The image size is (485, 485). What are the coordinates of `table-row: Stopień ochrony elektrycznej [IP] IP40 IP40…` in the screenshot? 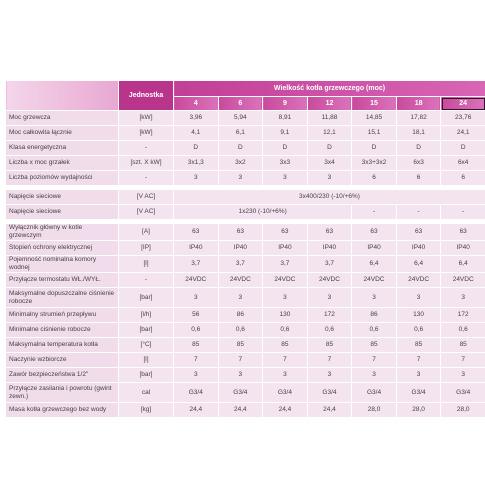 It's located at (245, 248).